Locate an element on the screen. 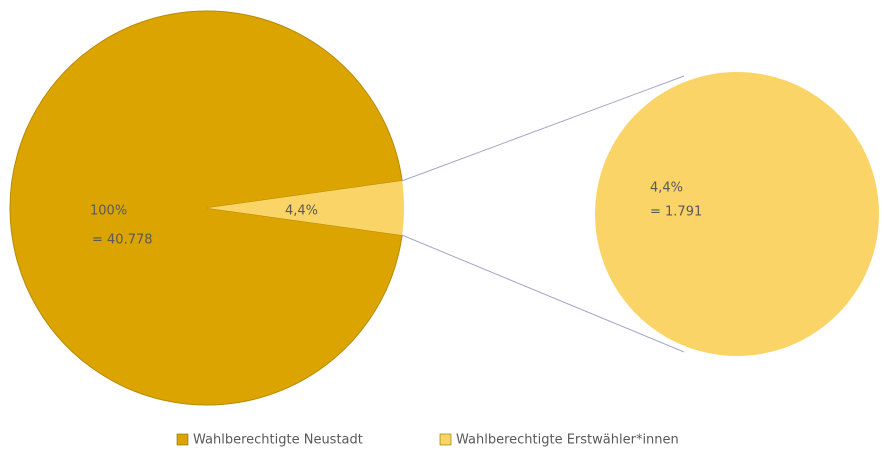  pie-slice is located at coordinates (306, 208).